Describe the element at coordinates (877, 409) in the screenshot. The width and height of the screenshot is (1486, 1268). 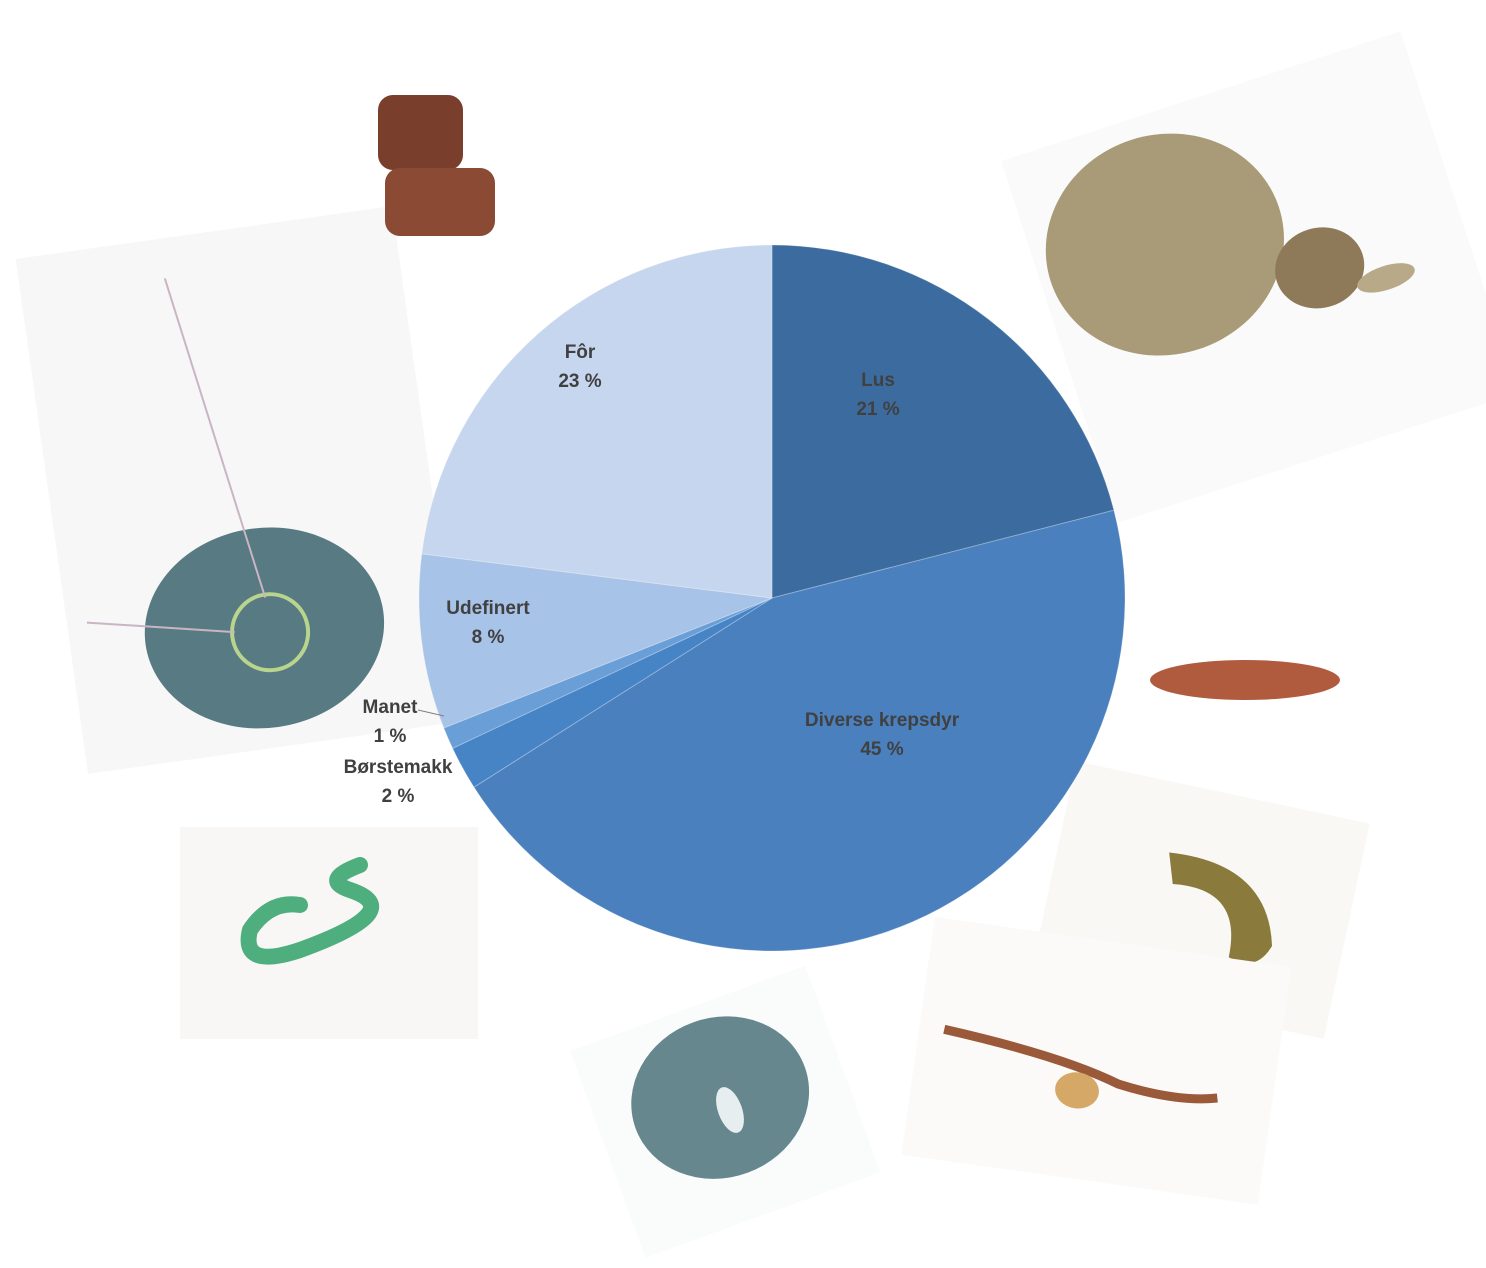
I see `slice-value-label: 21 %` at that location.